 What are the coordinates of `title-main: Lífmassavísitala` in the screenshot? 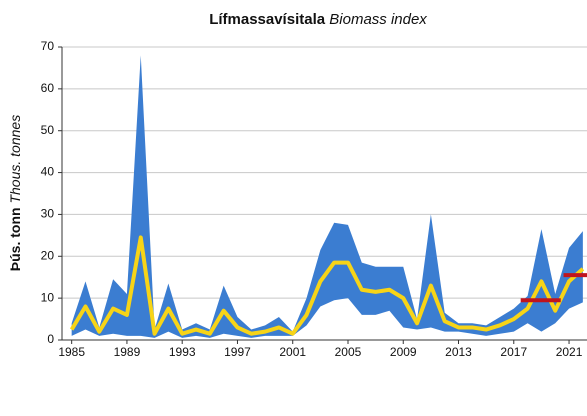 It's located at (267, 19).